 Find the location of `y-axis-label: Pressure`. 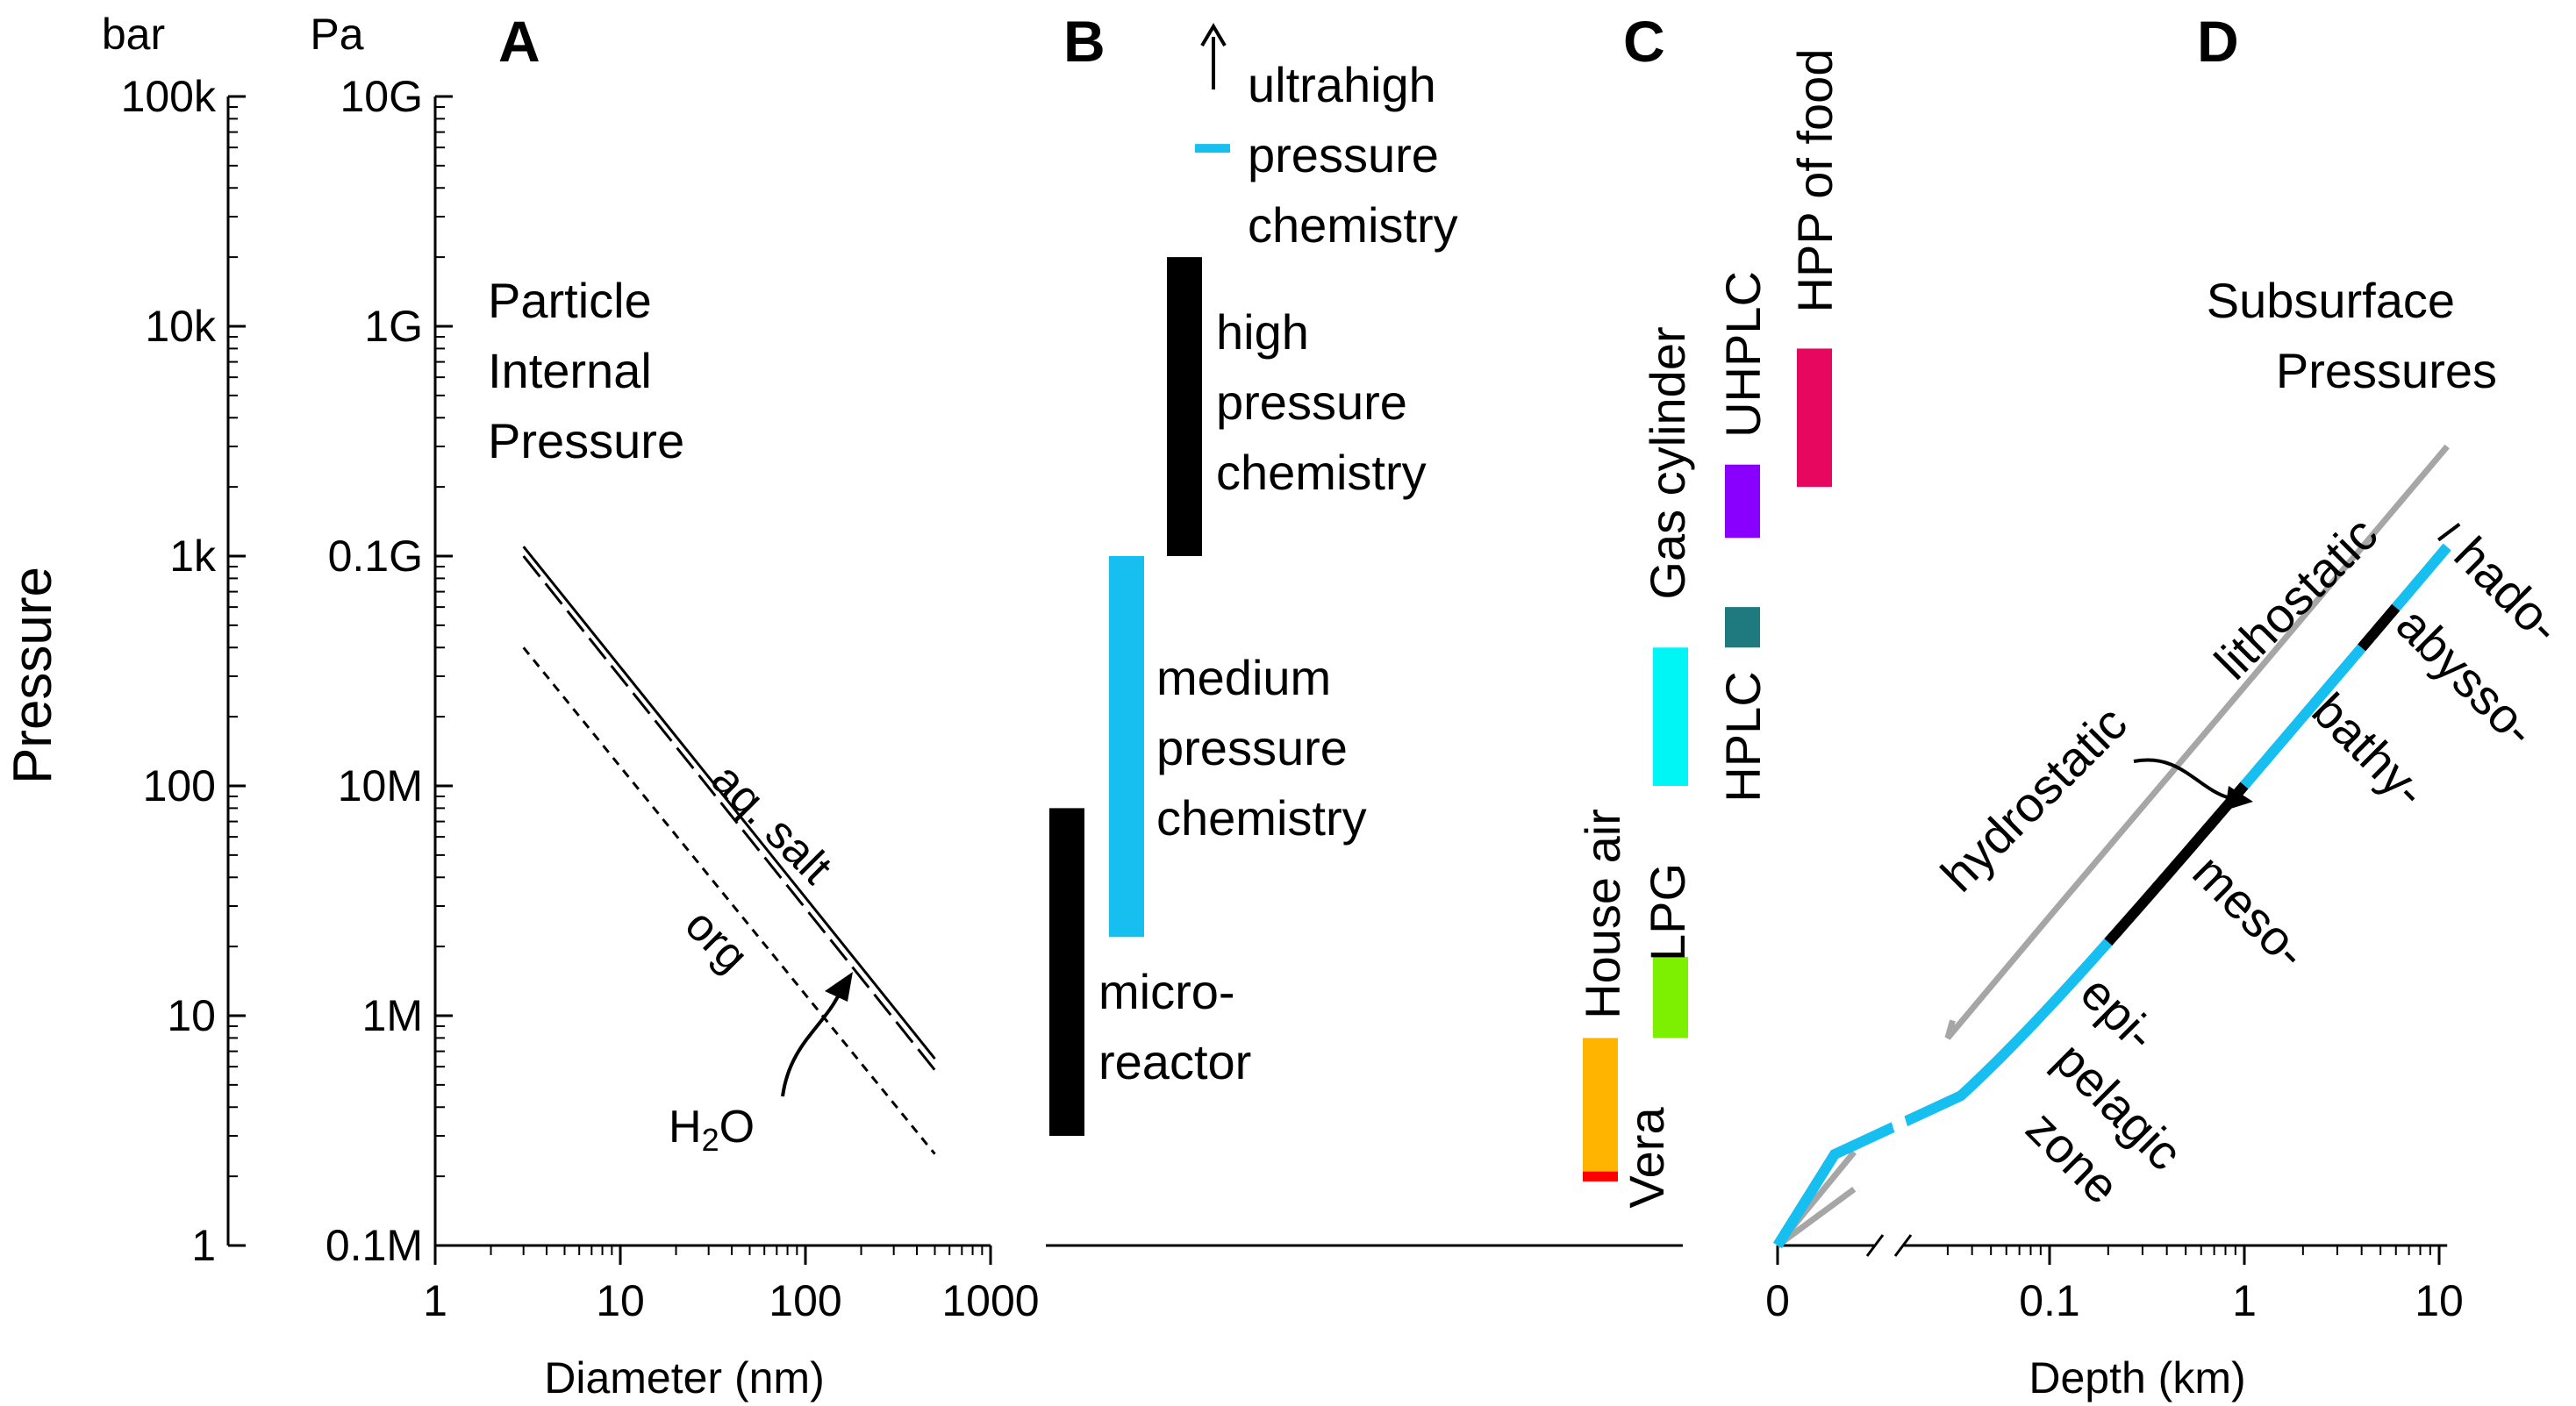

y-axis-label: Pressure is located at coordinates (33, 675).